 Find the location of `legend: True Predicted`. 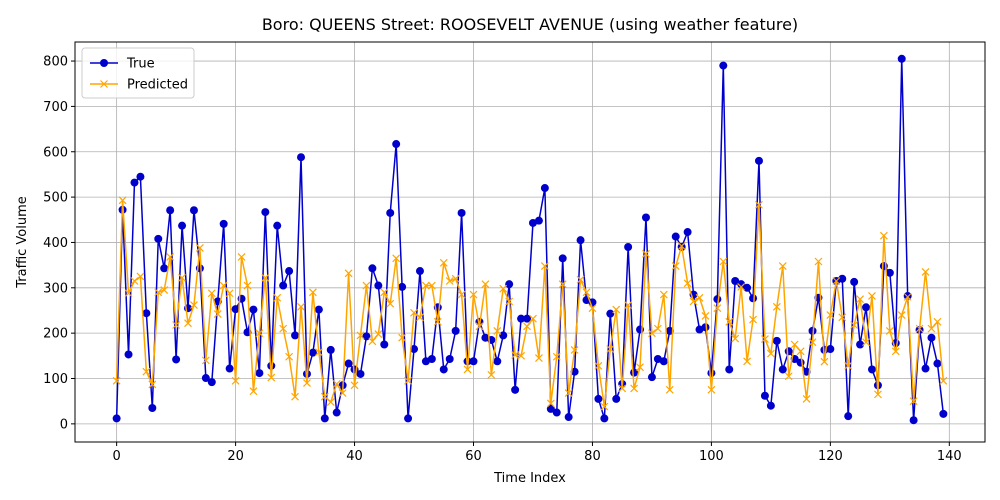

legend: True Predicted is located at coordinates (138, 73).